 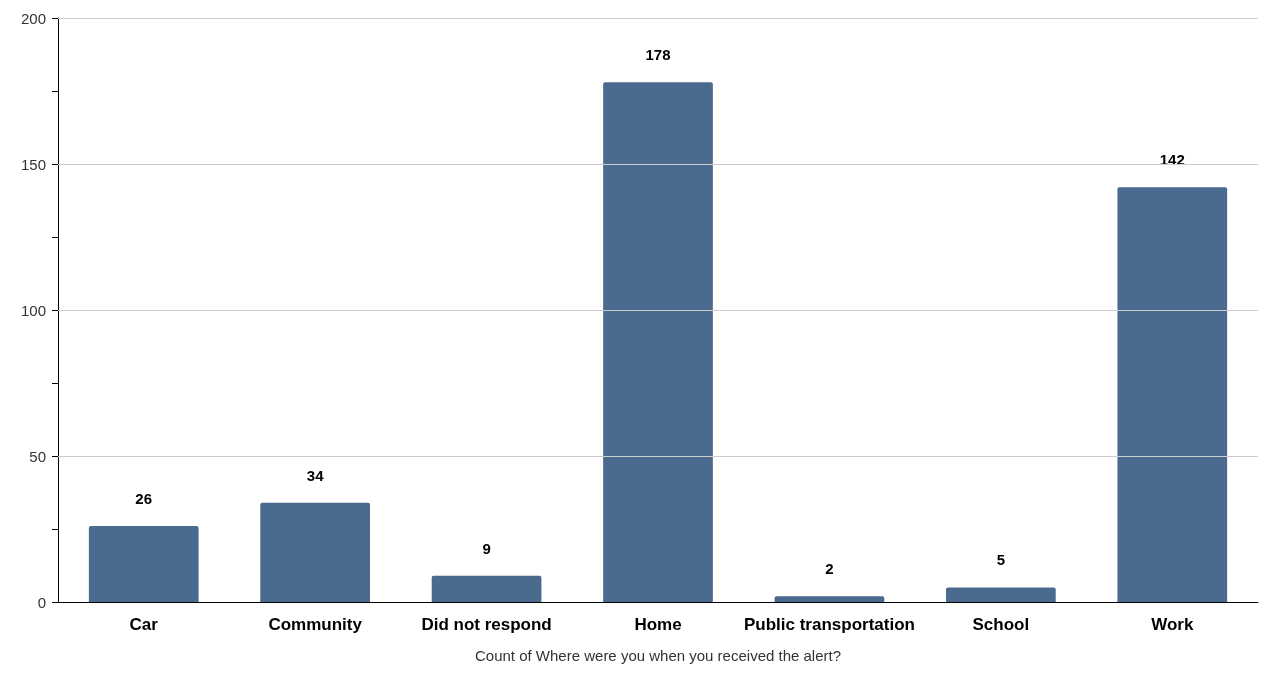 What do you see at coordinates (144, 499) in the screenshot?
I see `data-label: 26` at bounding box center [144, 499].